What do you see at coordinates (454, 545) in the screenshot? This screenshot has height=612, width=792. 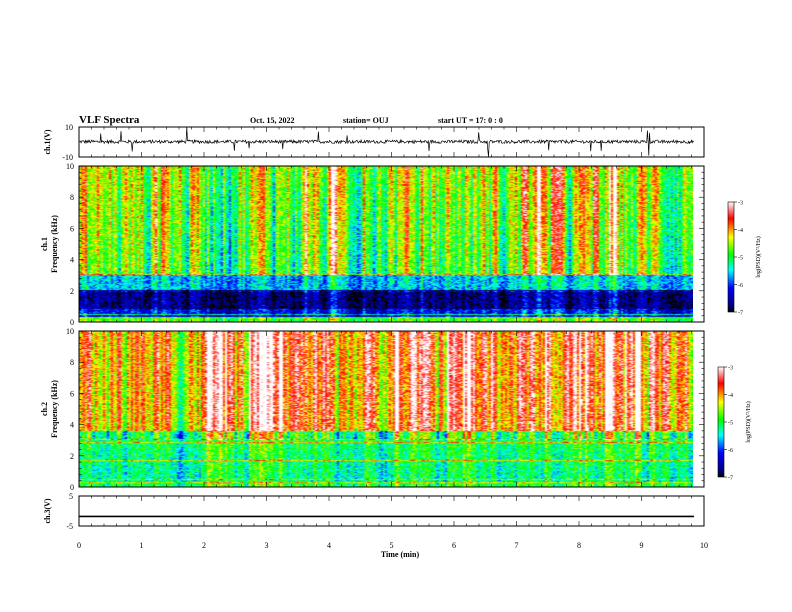 I see `time-axis-ticklabel-6: 6` at bounding box center [454, 545].